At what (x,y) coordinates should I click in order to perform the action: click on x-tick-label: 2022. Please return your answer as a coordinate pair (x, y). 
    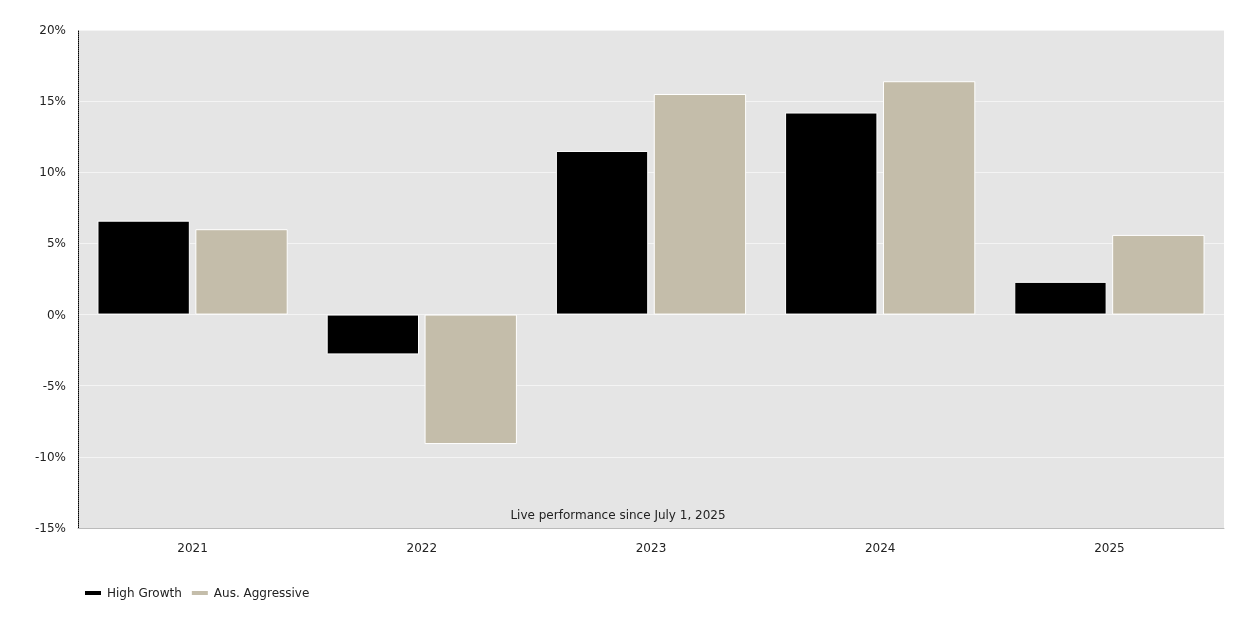
    Looking at the image, I should click on (422, 548).